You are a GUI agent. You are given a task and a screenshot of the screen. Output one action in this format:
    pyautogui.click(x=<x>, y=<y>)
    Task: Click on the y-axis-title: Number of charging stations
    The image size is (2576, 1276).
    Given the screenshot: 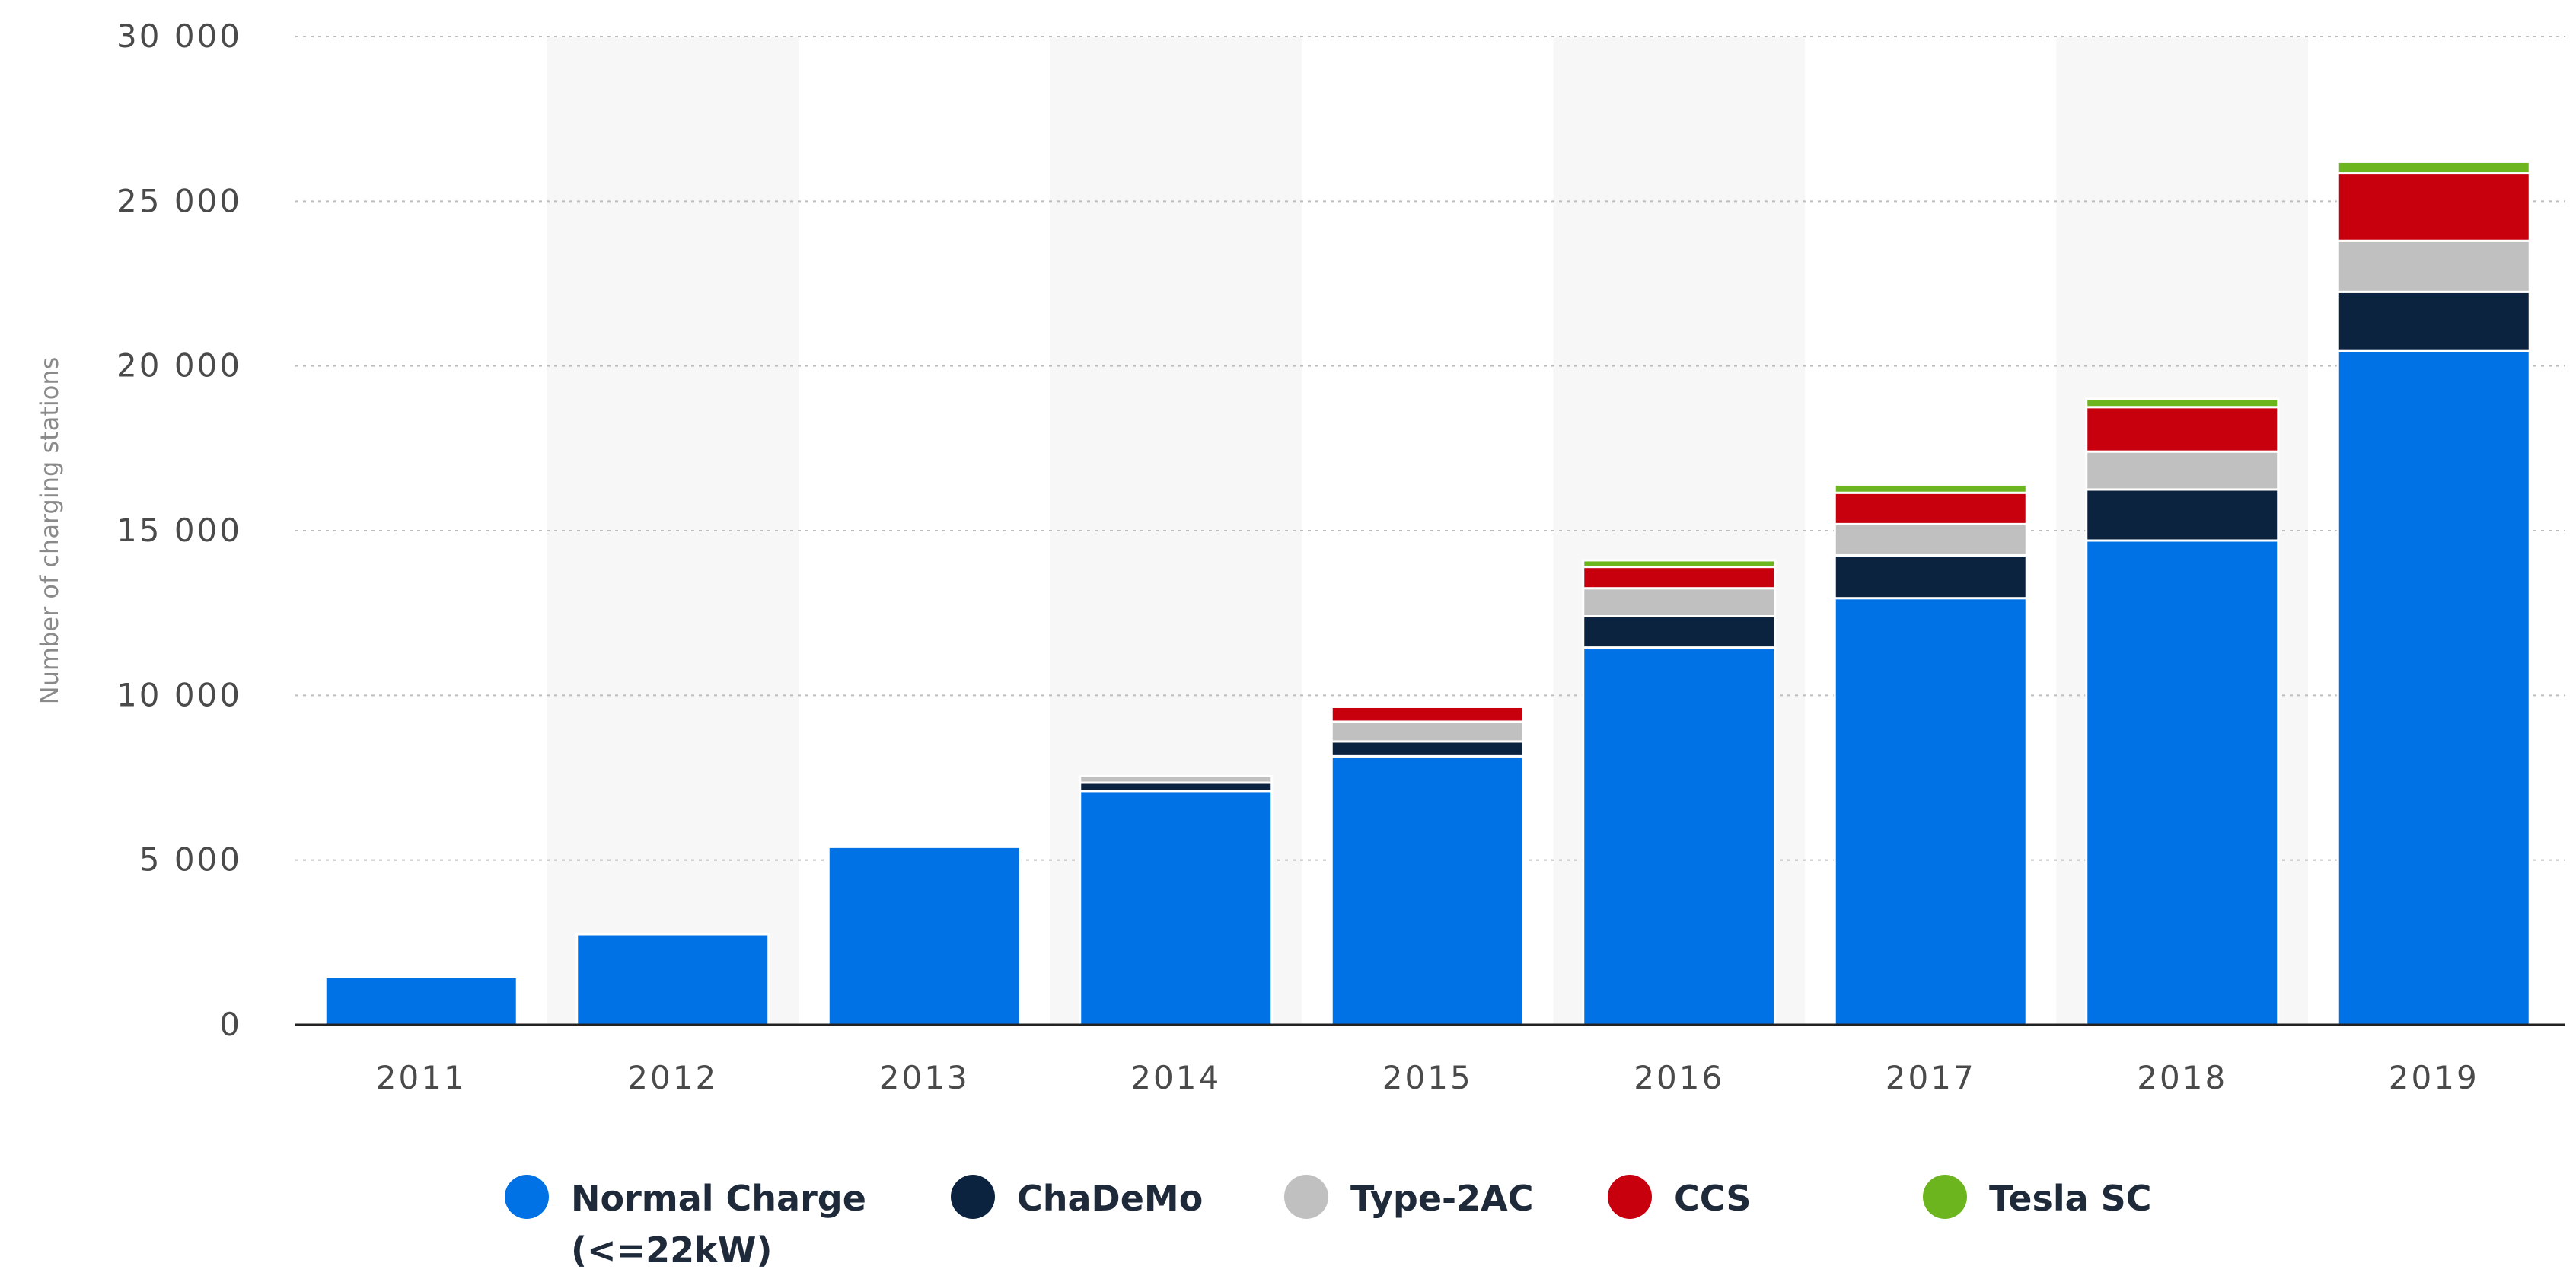 What is the action you would take?
    pyautogui.click(x=50, y=531)
    